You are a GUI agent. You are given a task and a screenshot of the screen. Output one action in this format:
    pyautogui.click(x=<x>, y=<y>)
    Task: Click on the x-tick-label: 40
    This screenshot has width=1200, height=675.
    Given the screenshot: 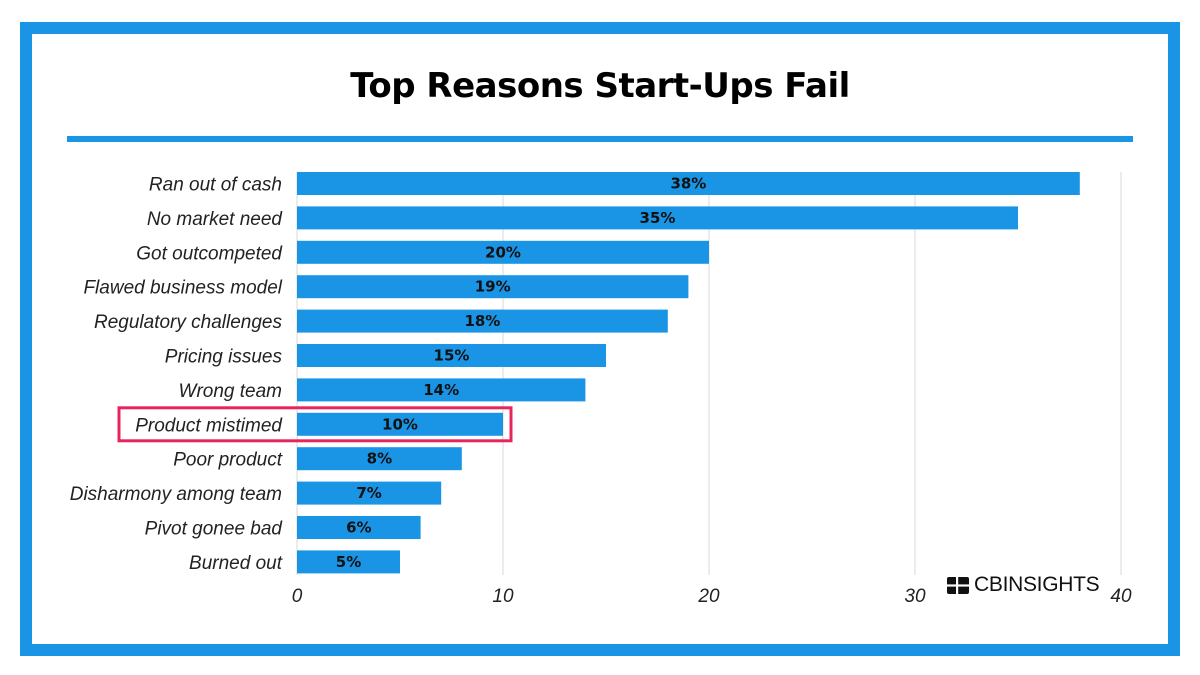 What is the action you would take?
    pyautogui.click(x=1121, y=596)
    